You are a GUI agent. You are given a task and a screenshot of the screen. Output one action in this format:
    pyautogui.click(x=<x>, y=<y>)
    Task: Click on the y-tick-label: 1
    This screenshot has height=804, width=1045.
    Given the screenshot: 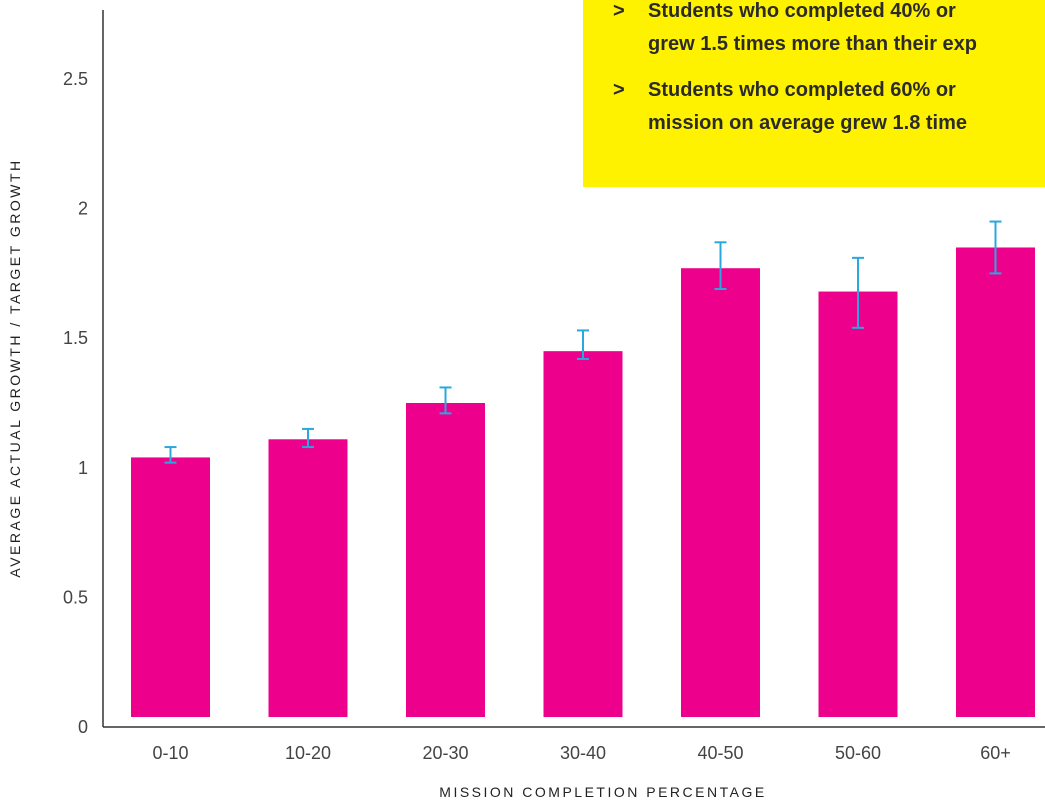 What is the action you would take?
    pyautogui.click(x=83, y=468)
    